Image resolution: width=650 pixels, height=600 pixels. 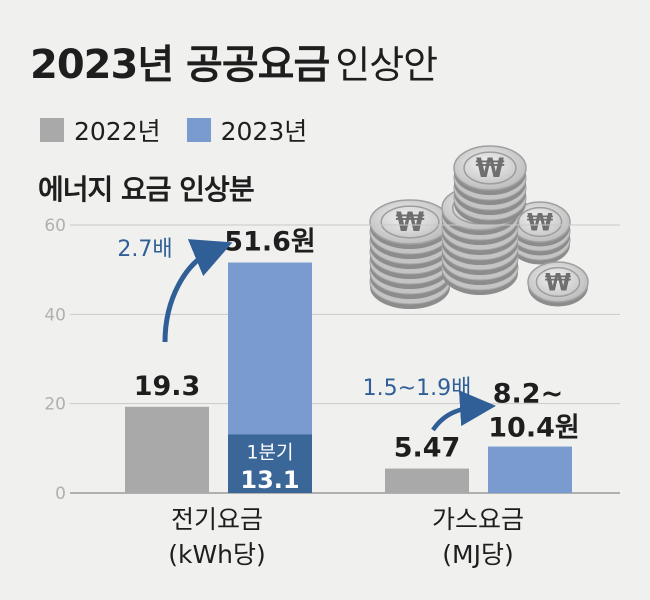 What do you see at coordinates (270, 463) in the screenshot?
I see `bar-q1-segment` at bounding box center [270, 463].